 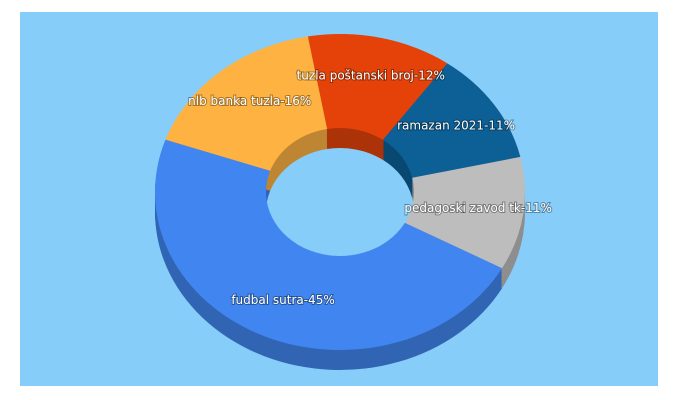 What do you see at coordinates (249, 101) in the screenshot?
I see `data-label: nlb banka tuzla-16%` at bounding box center [249, 101].